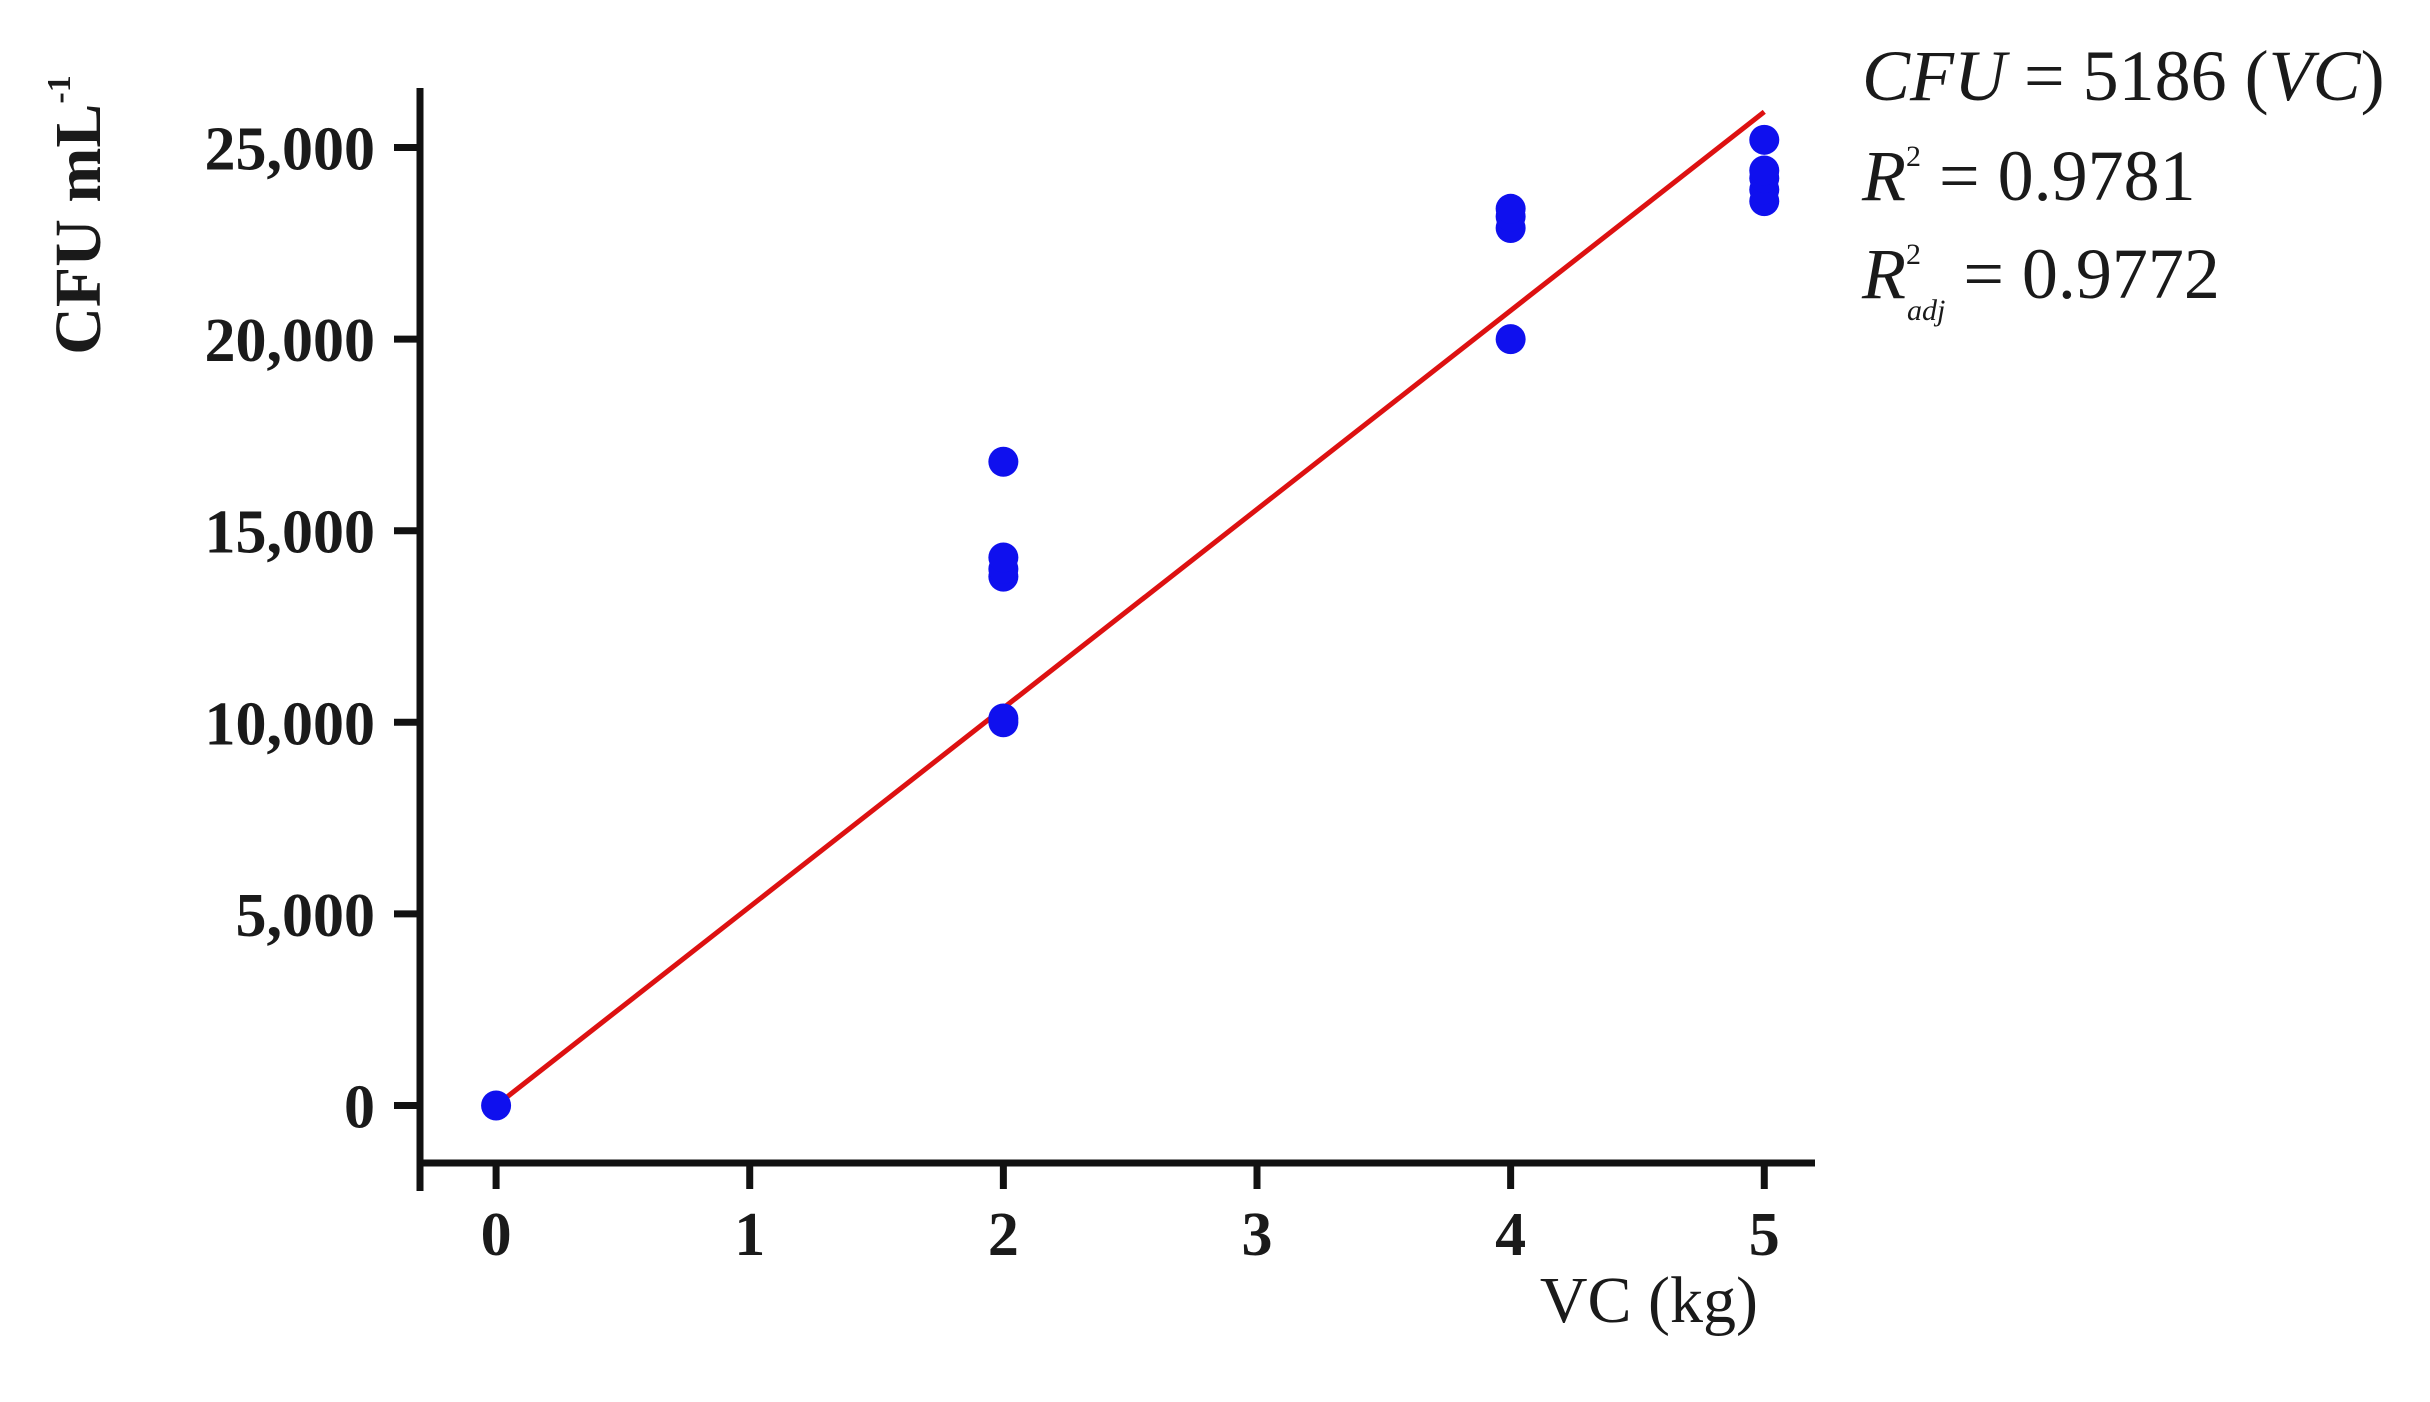  I want to click on x-tick-label: 3, so click(1257, 1235).